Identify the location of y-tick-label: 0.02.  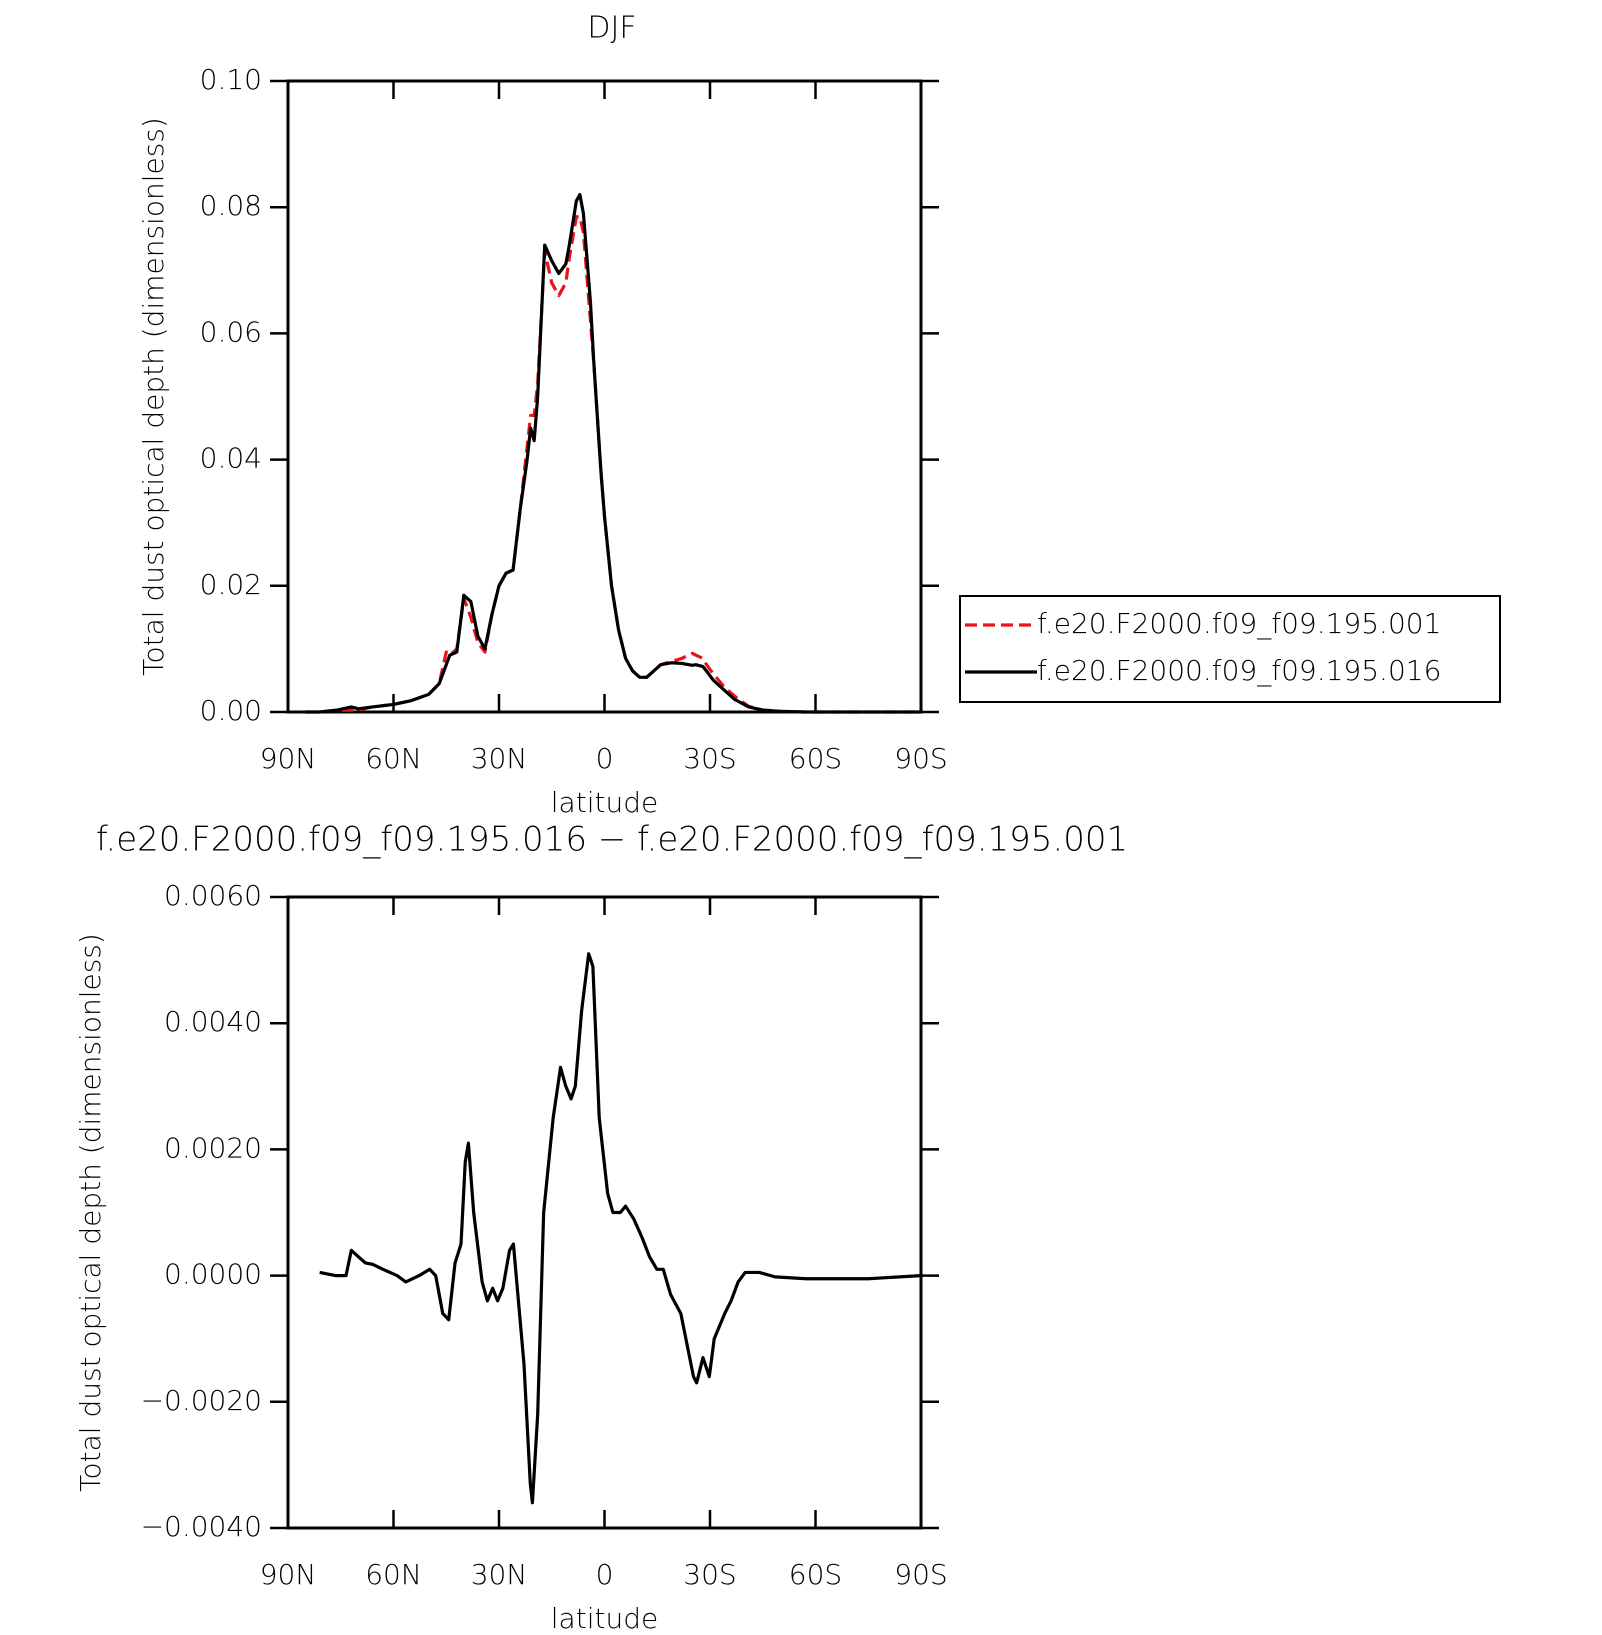
(231, 584).